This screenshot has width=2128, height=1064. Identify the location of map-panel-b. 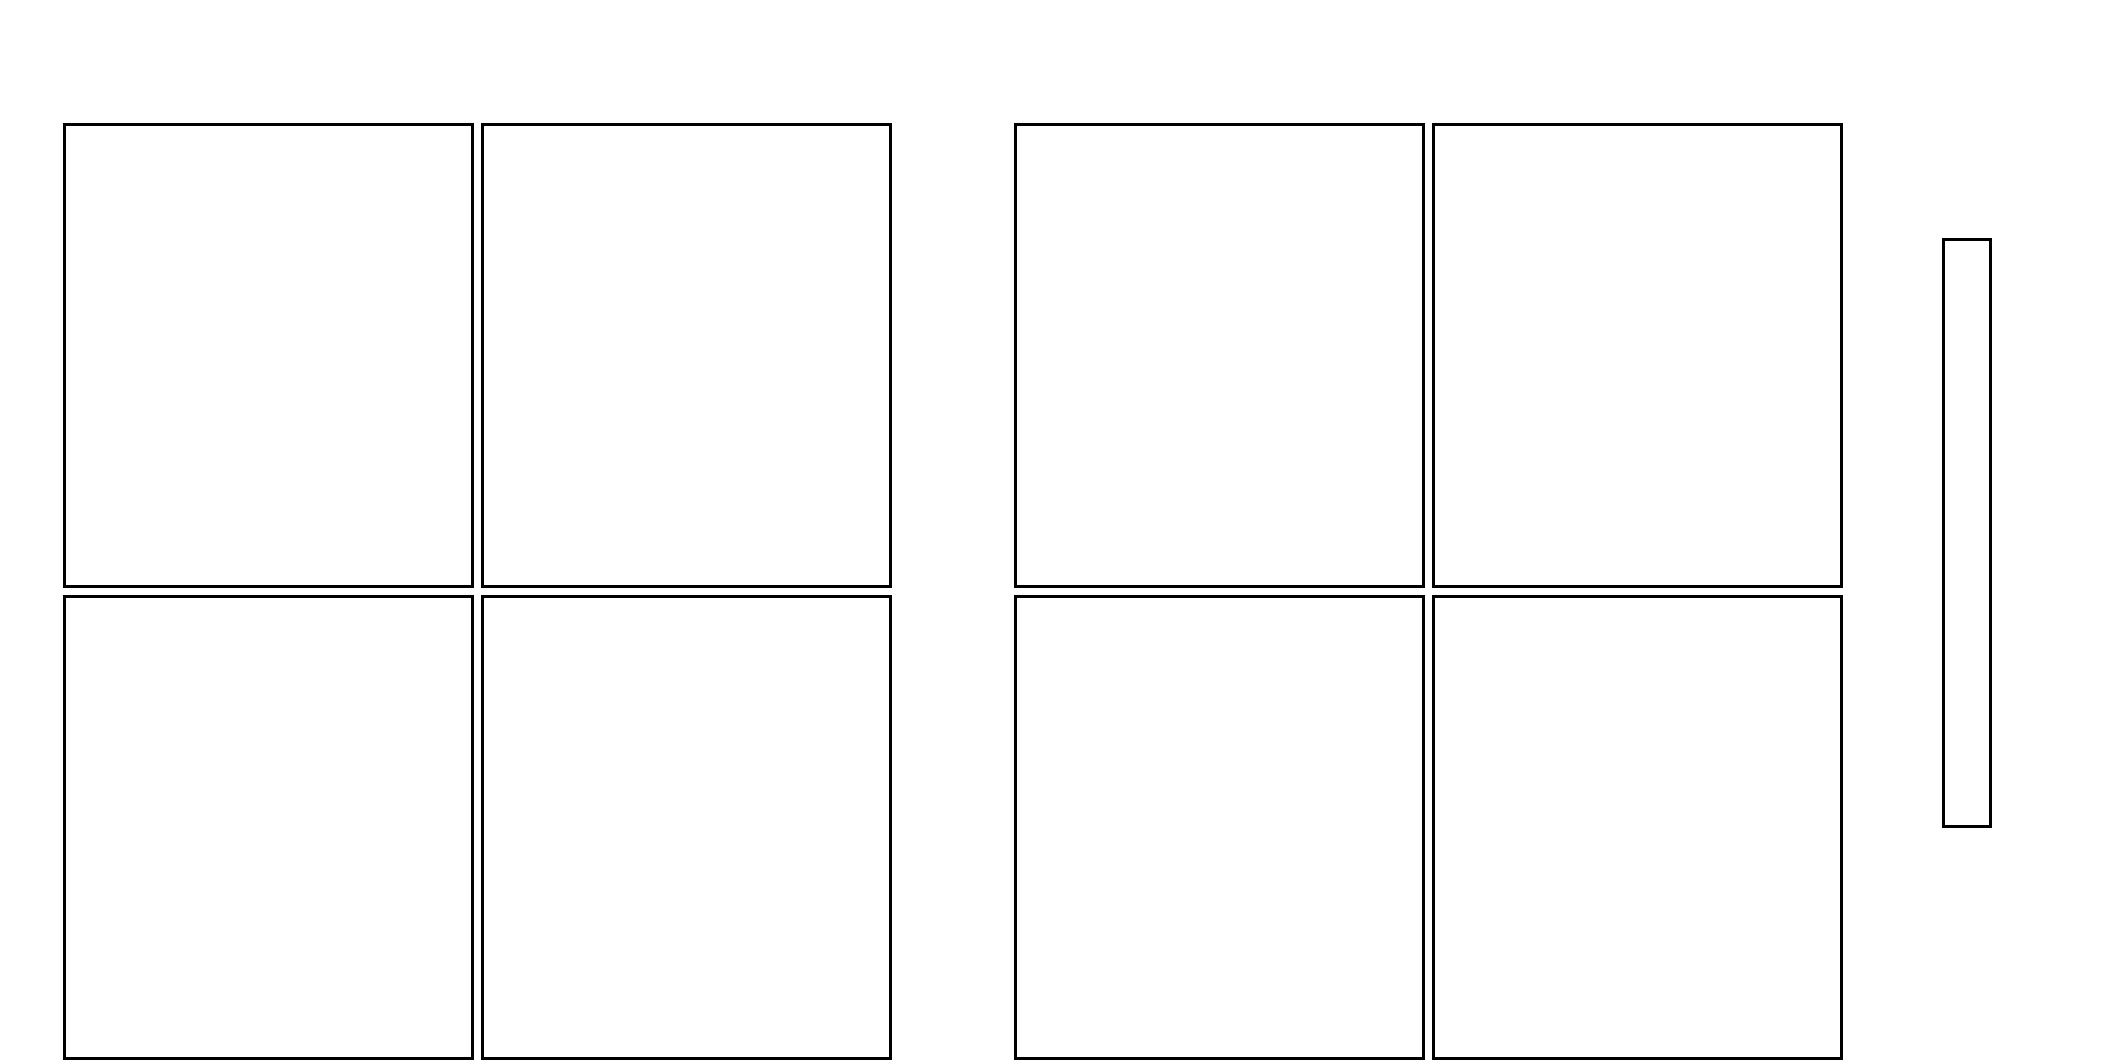
(686, 355).